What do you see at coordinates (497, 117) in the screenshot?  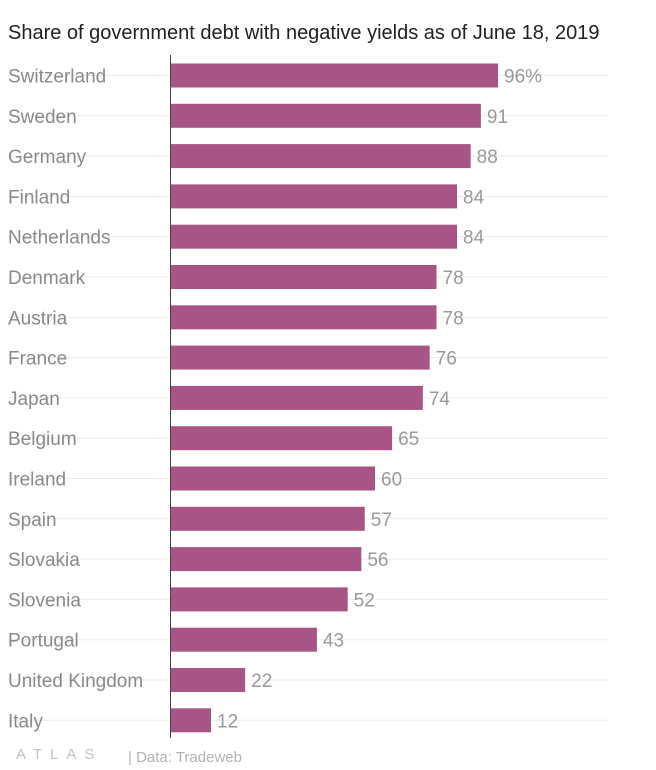 I see `value-label: 91` at bounding box center [497, 117].